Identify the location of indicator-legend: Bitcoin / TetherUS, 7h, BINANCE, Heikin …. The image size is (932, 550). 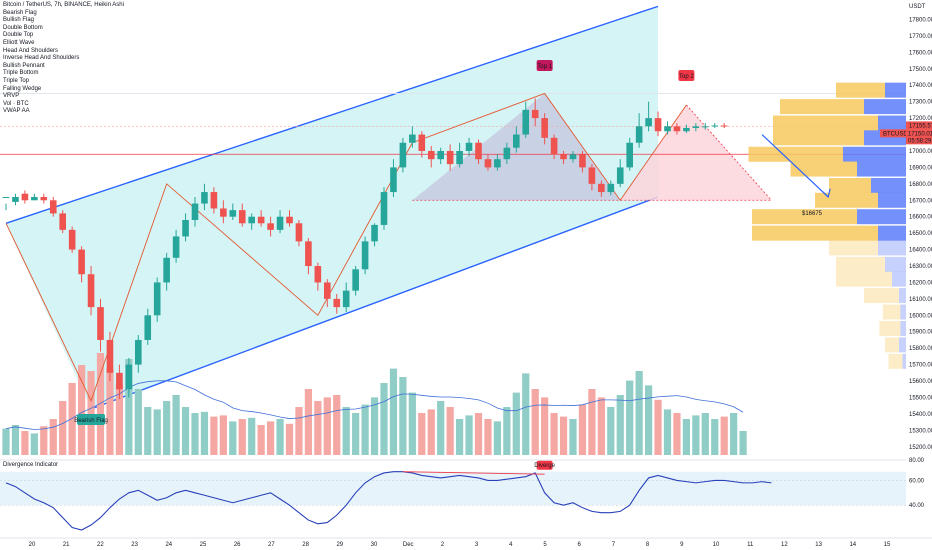
(63, 59).